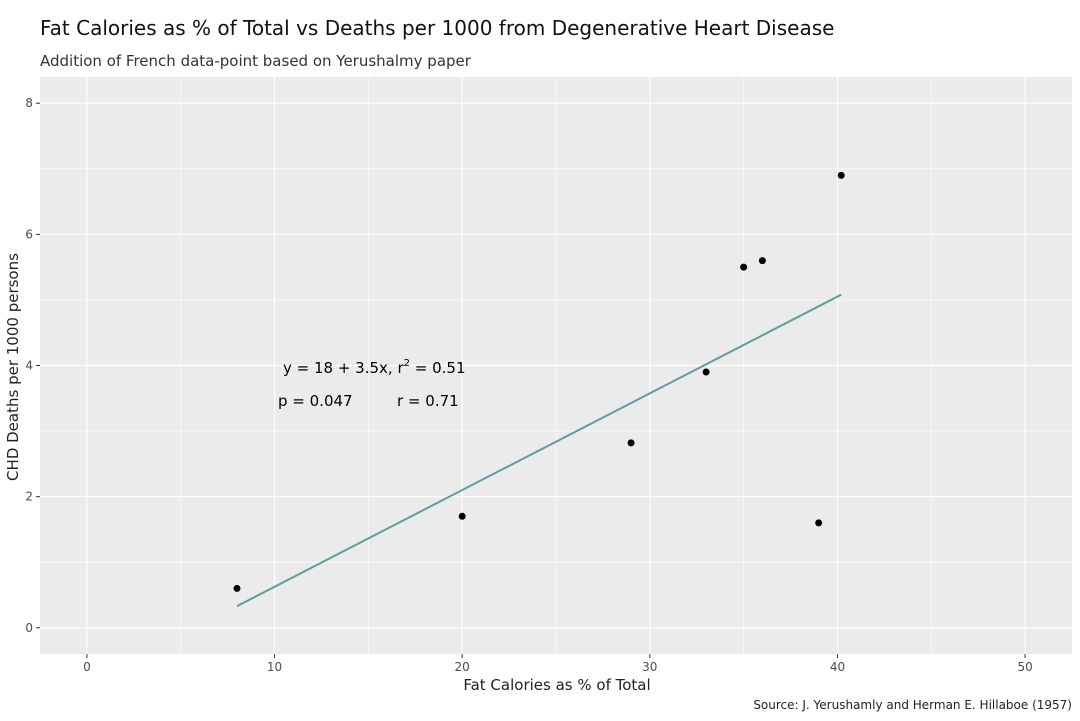 Image resolution: width=1080 pixels, height=721 pixels. I want to click on x-tick-label: 0, so click(87, 667).